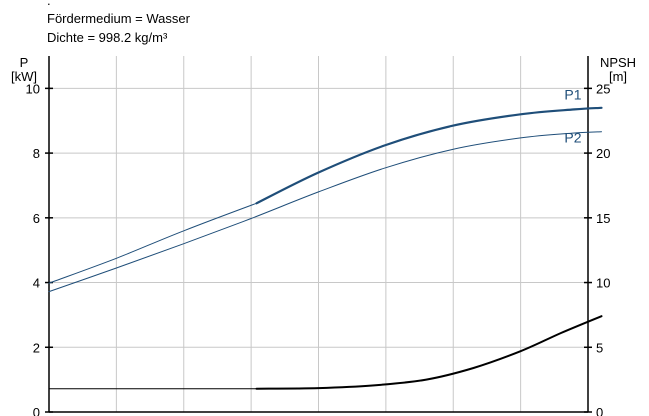  I want to click on left-tick-label: 10, so click(33, 88).